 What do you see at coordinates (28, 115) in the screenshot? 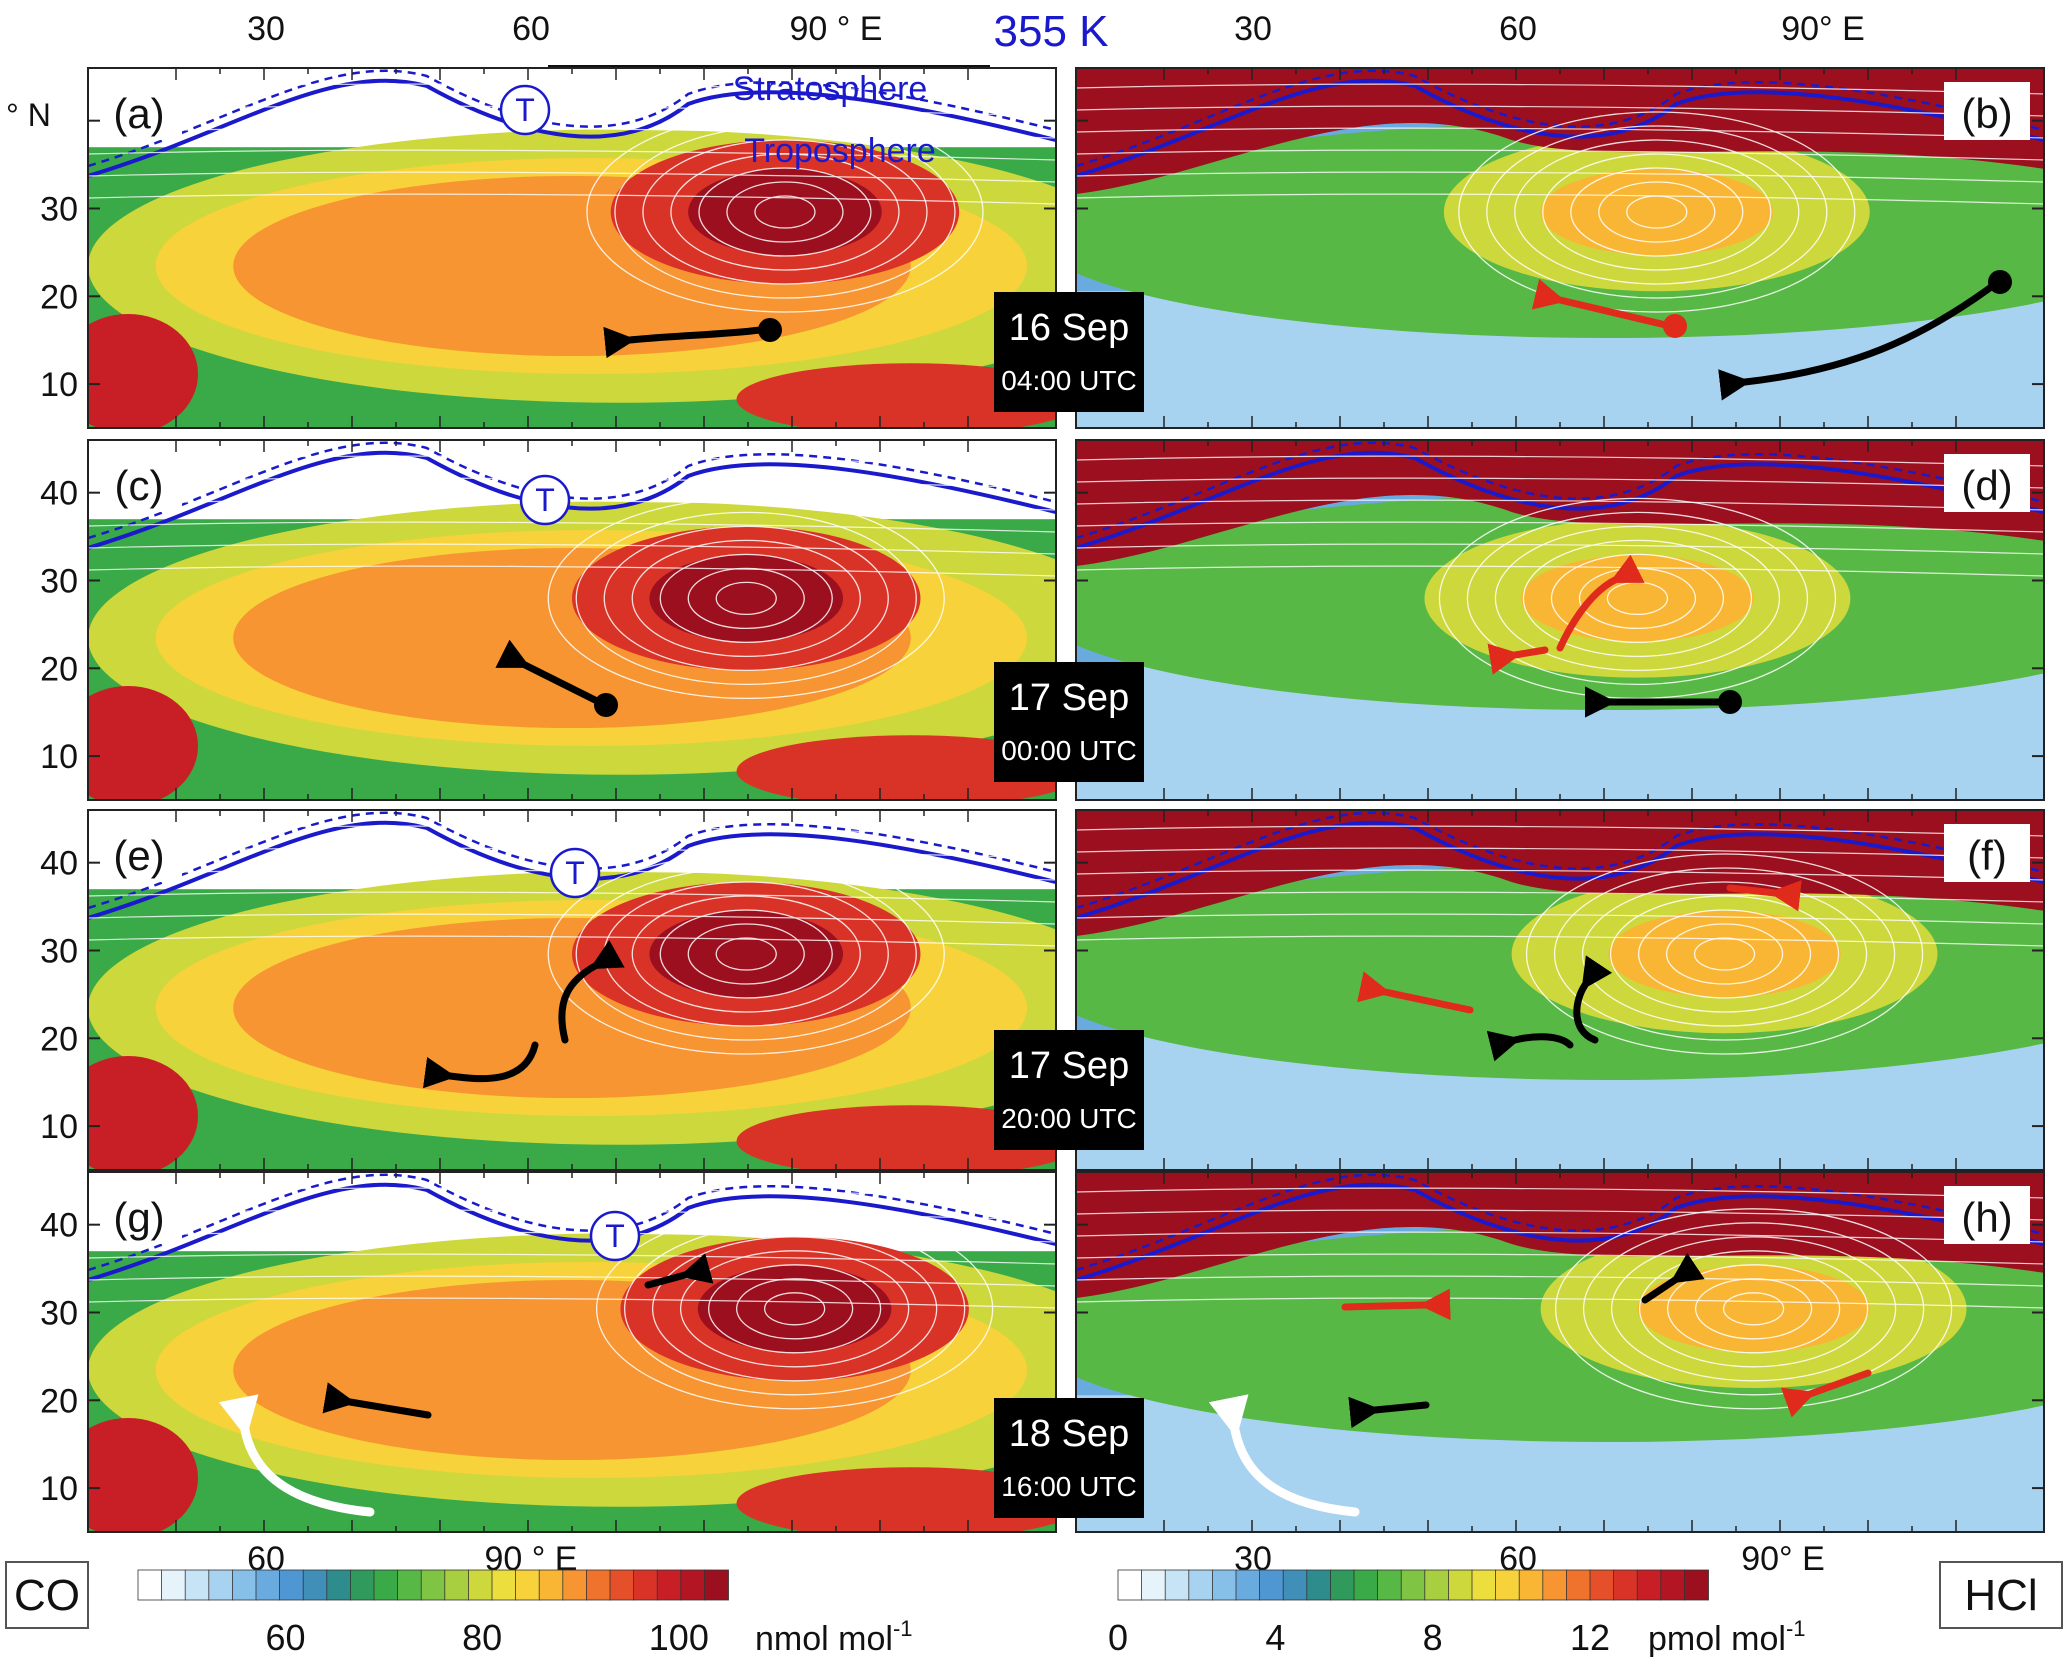
I see `lat-unit-label: ° N` at bounding box center [28, 115].